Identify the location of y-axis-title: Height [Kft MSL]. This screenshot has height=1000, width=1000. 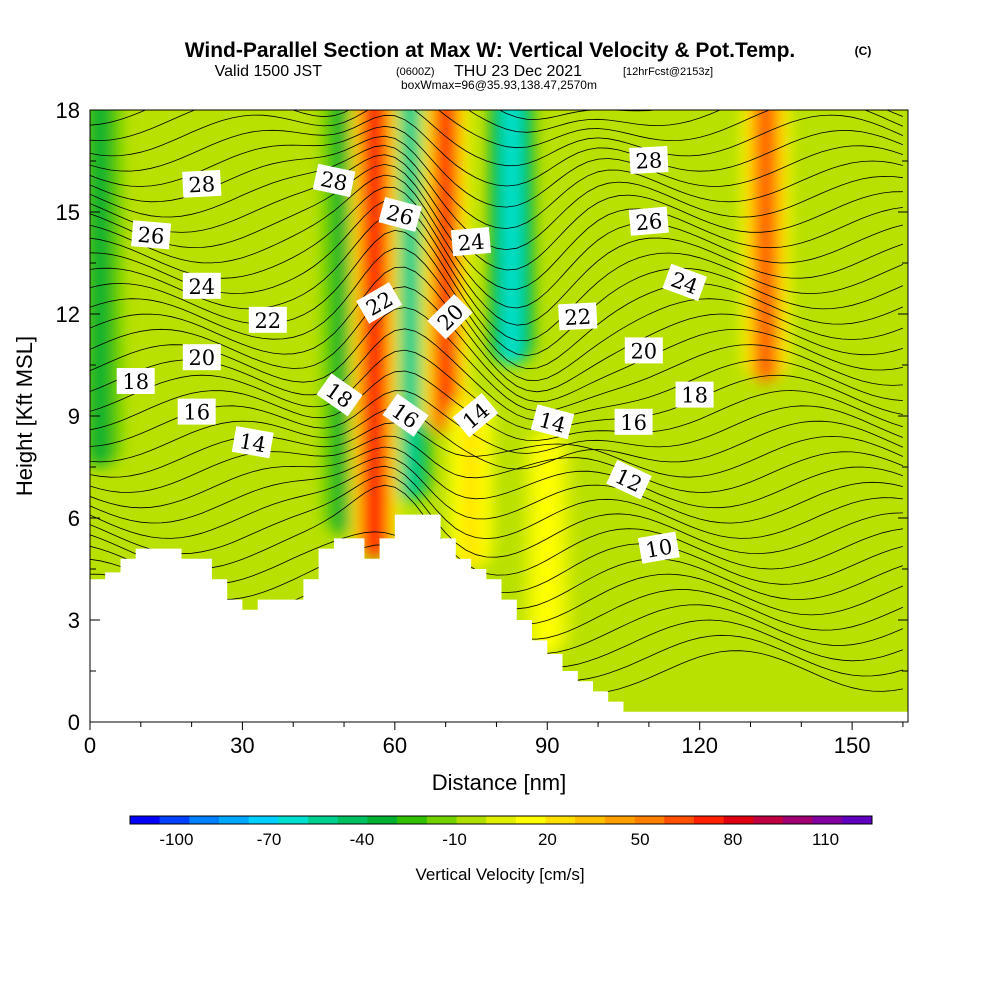
(24, 416).